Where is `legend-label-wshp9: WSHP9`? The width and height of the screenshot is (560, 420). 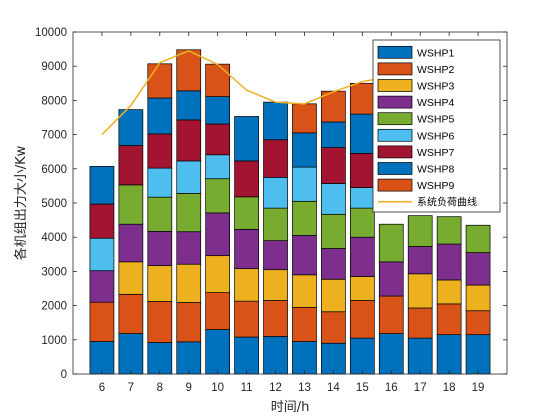
legend-label-wshp9: WSHP9 is located at coordinates (436, 186).